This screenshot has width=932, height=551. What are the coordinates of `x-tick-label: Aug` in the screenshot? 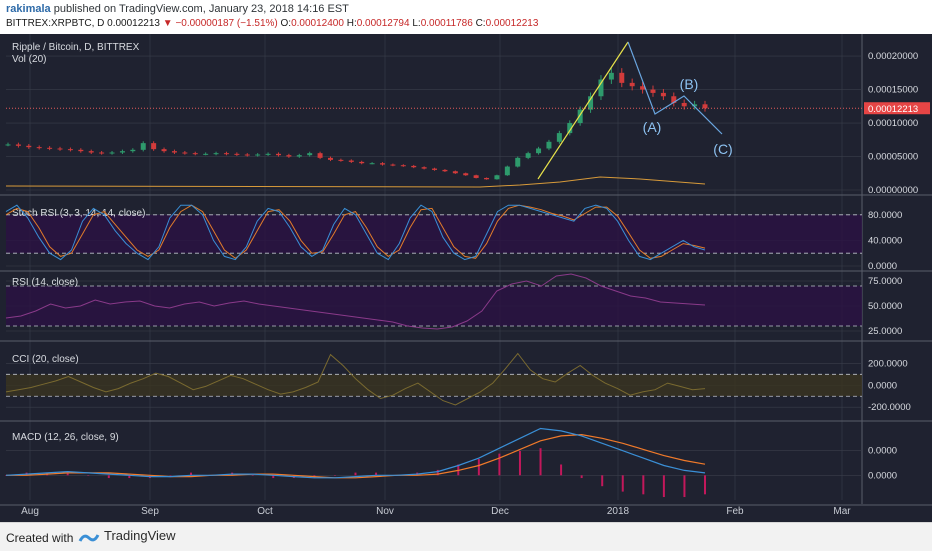 It's located at (30, 511).